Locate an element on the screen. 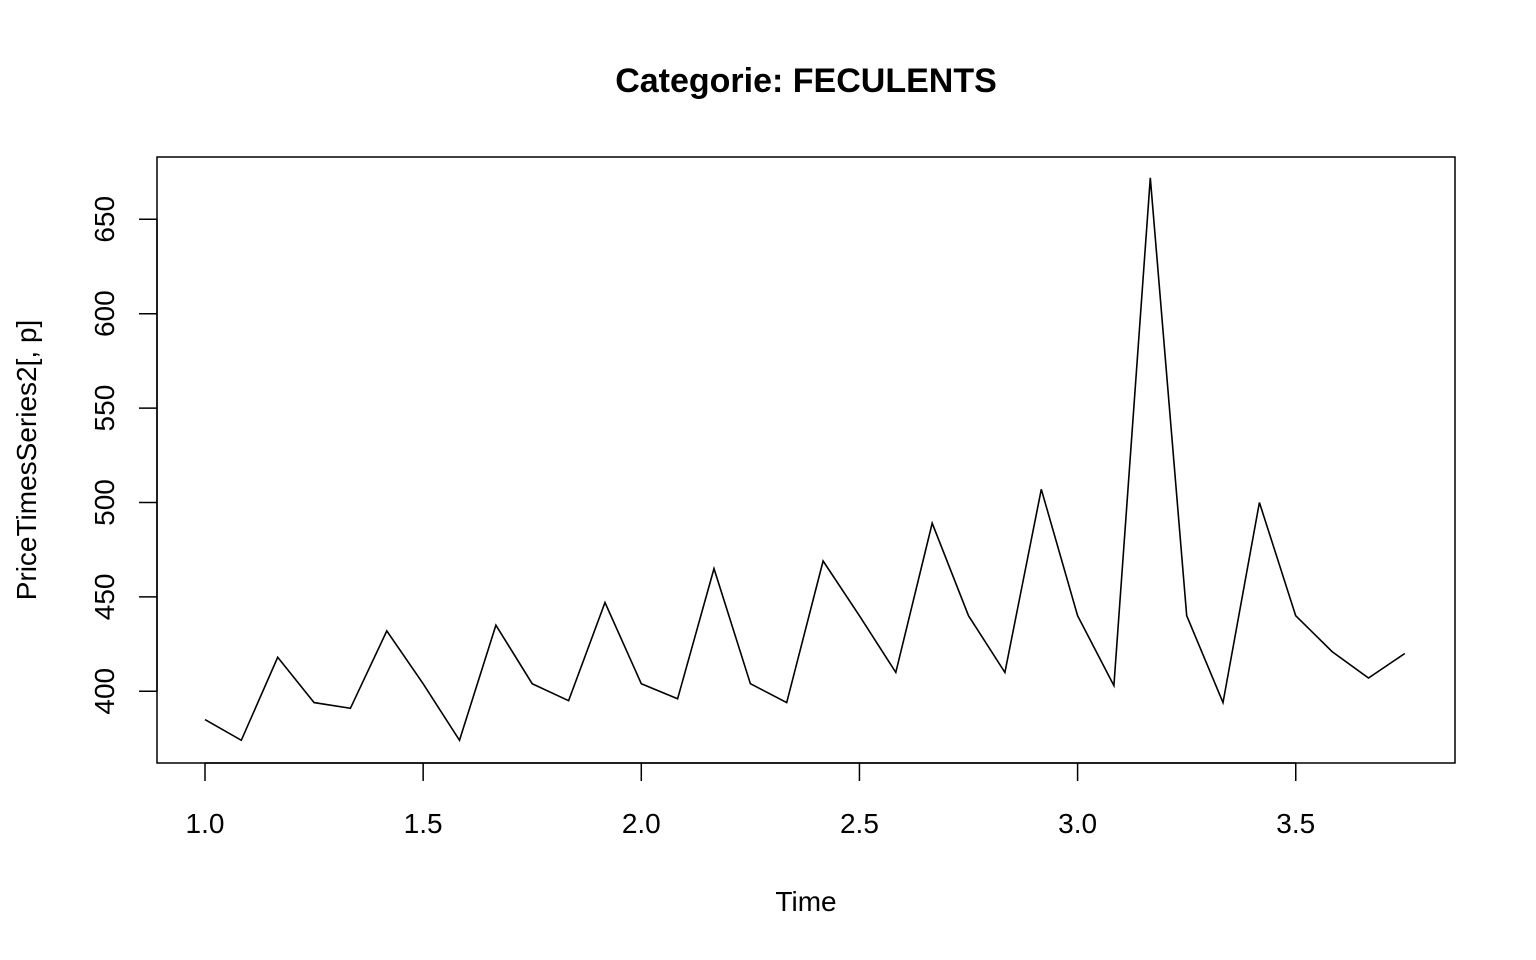  y-tick-label: 650 is located at coordinates (104, 219).